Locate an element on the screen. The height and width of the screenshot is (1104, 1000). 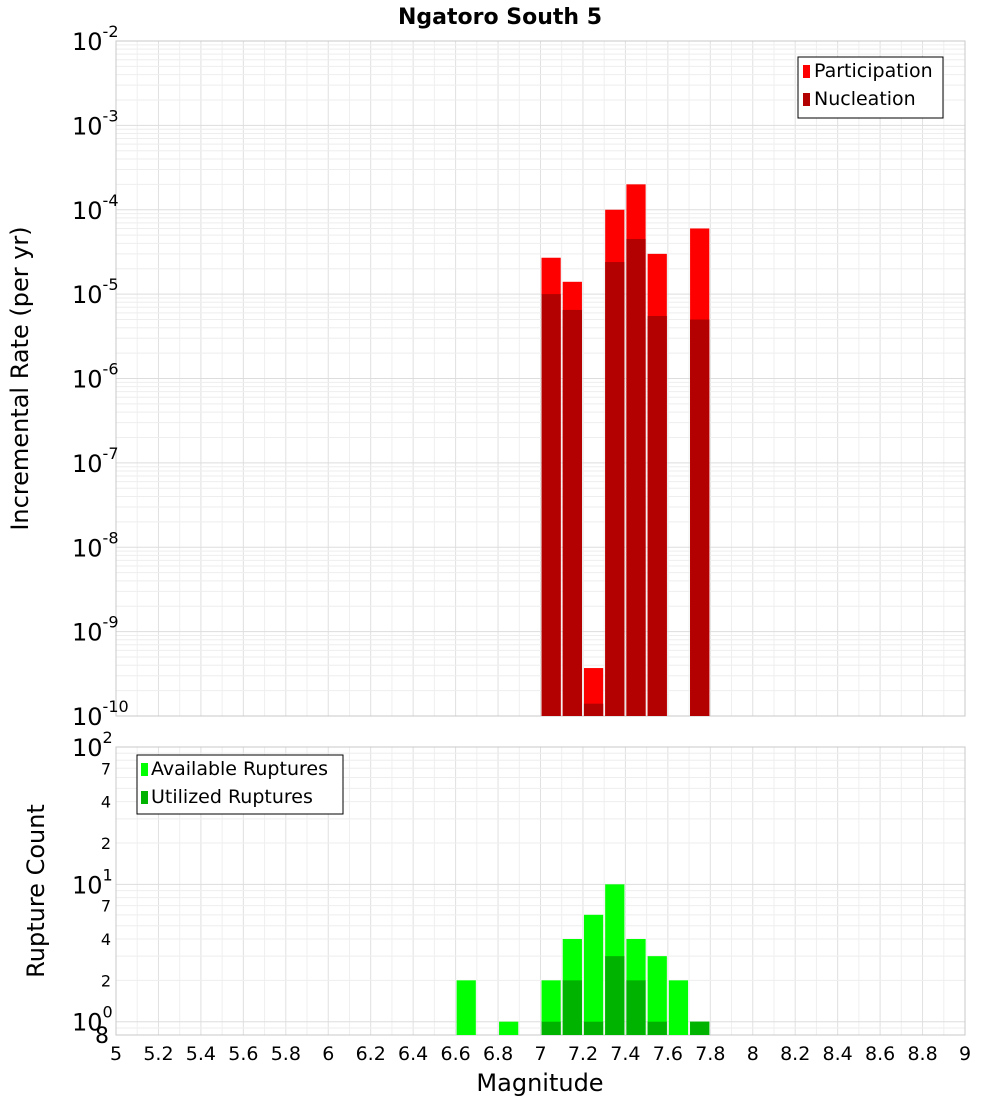
x-tick-label: 6.2 is located at coordinates (371, 1054).